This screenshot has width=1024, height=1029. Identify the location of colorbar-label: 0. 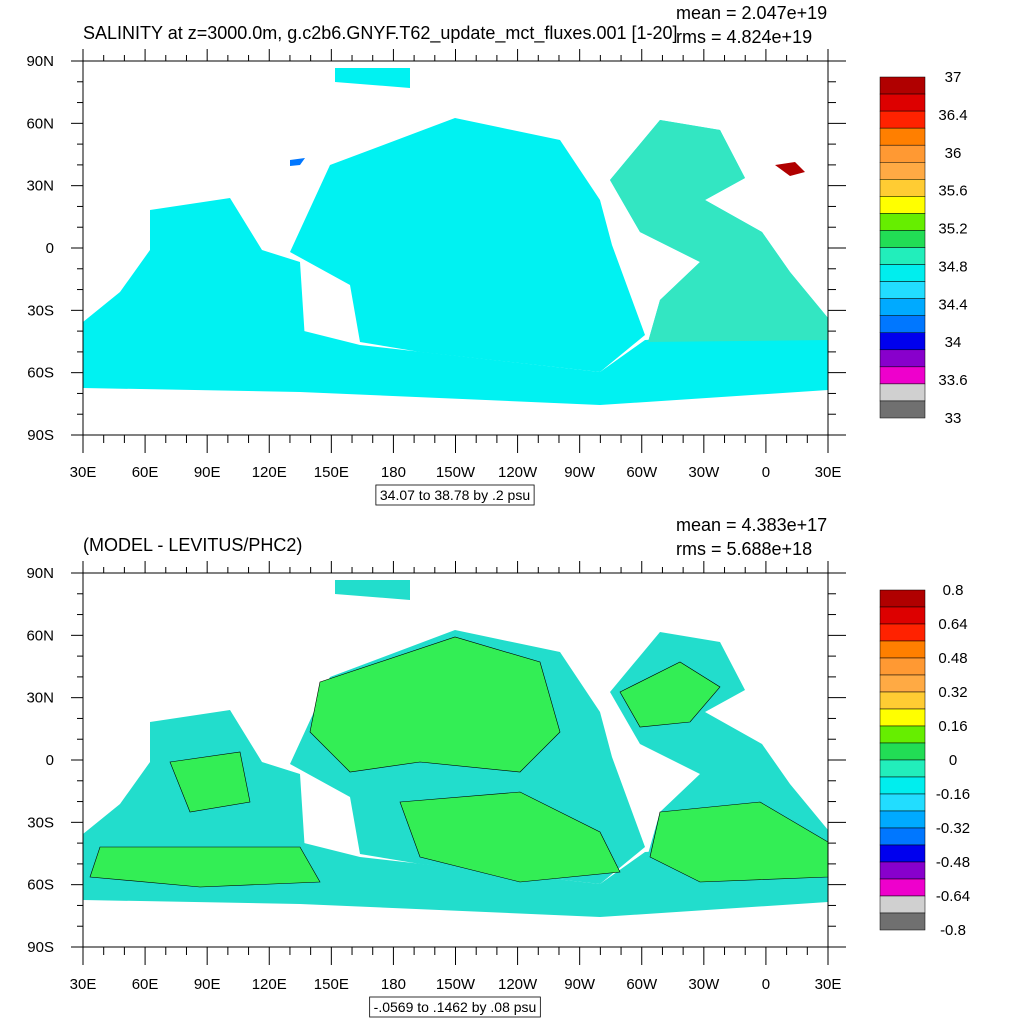
(953, 760).